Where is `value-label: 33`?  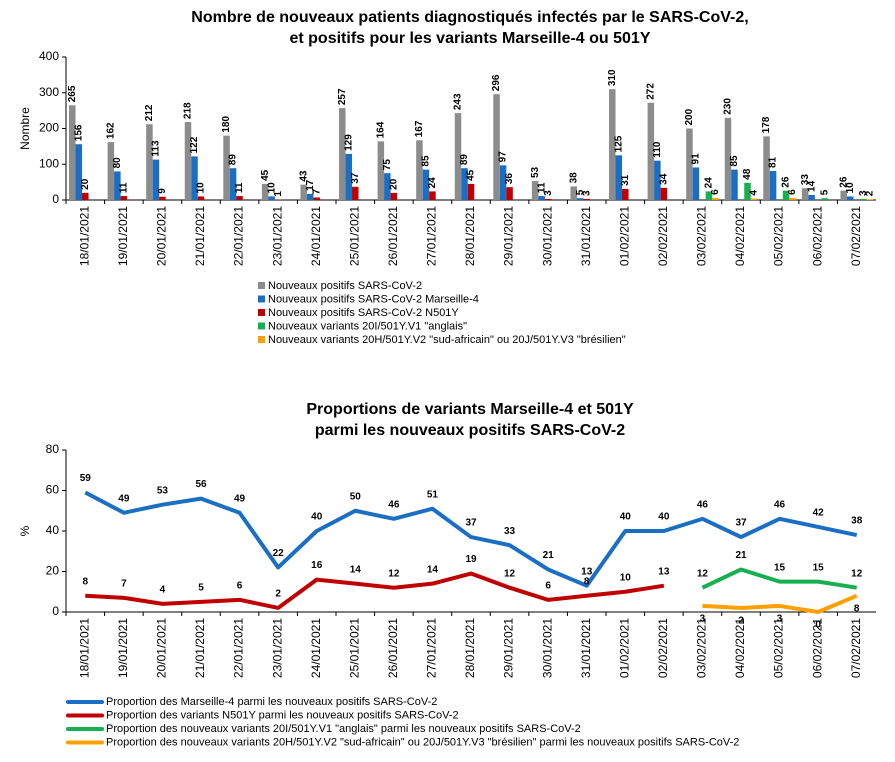
value-label: 33 is located at coordinates (510, 531).